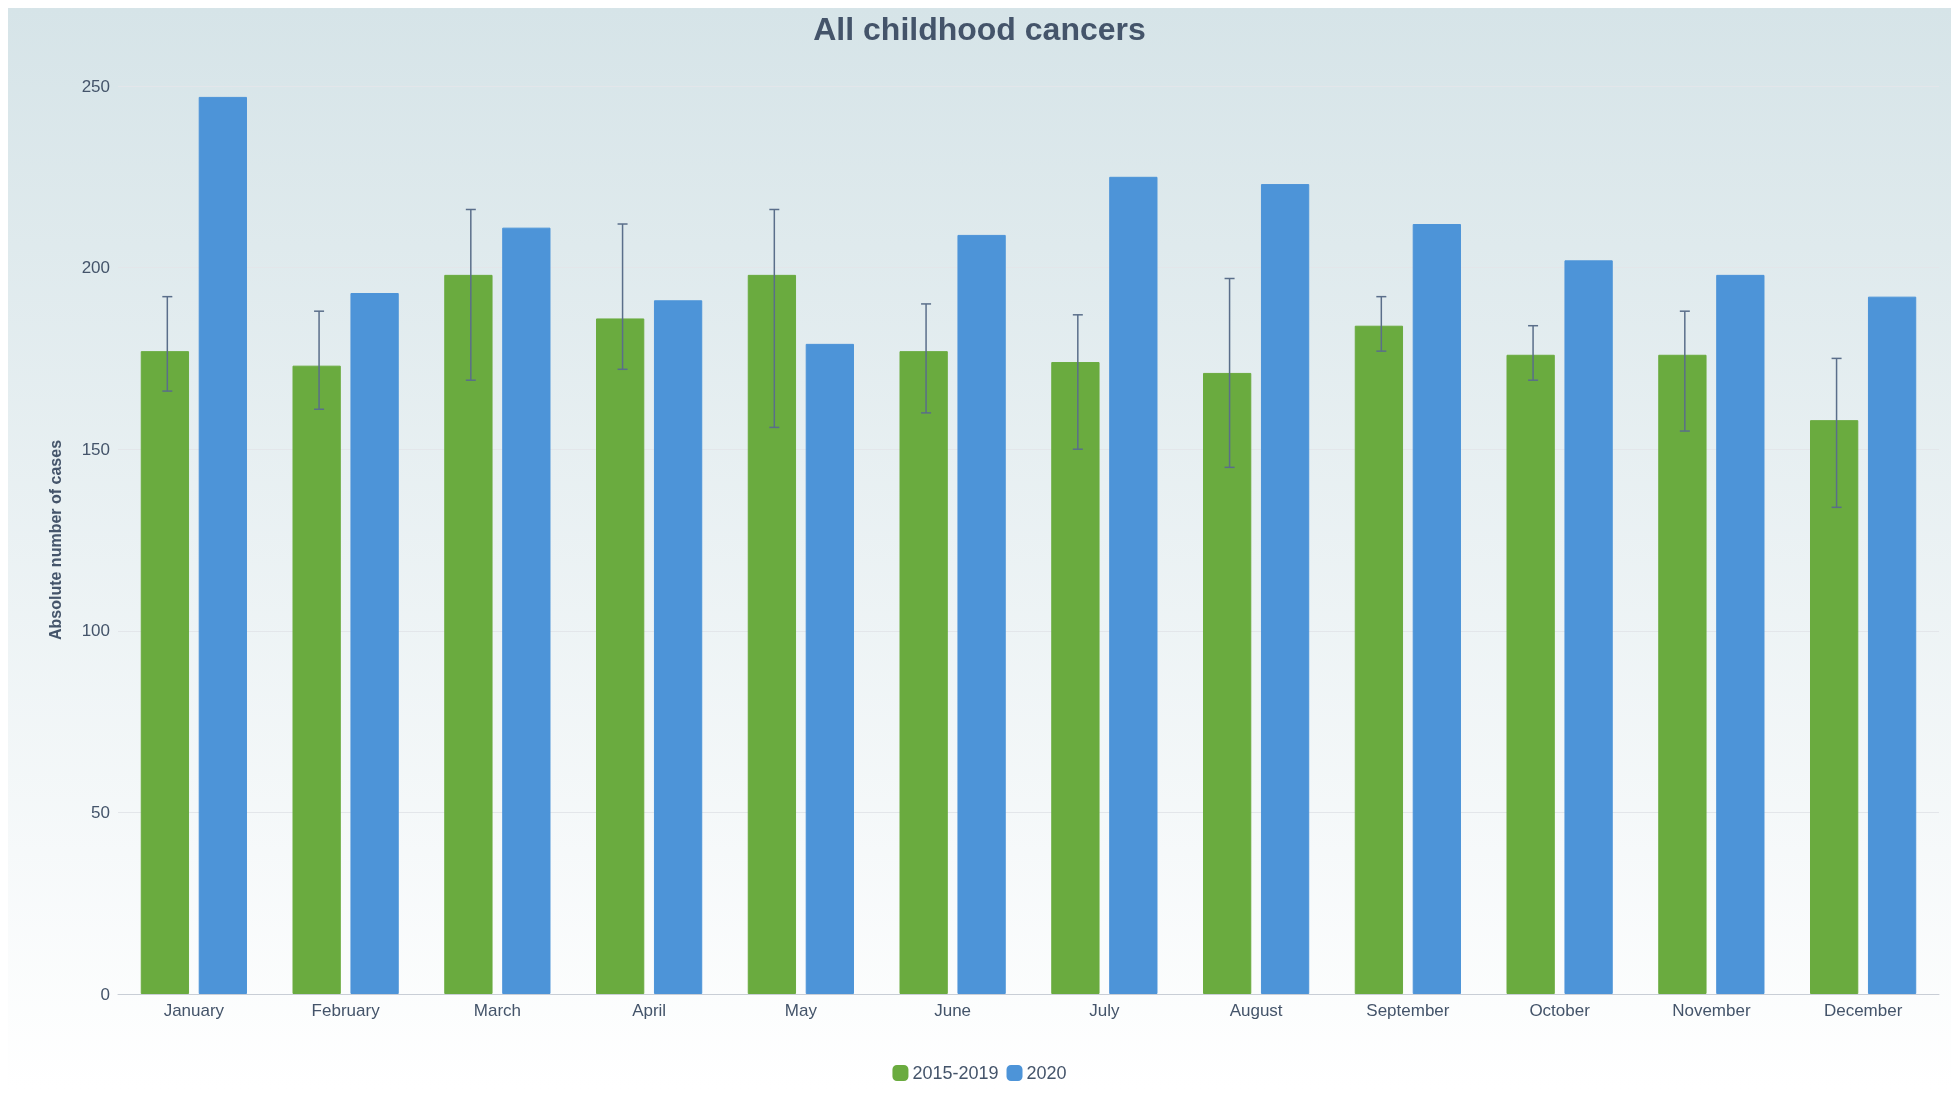 This screenshot has width=1959, height=1097. Describe the element at coordinates (497, 1010) in the screenshot. I see `x-tick-label: March` at that location.